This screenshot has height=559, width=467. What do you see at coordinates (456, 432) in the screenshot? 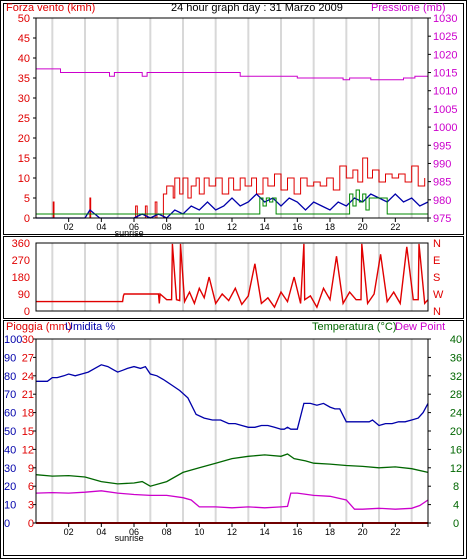
I see `temperature-tick-label: 20` at bounding box center [456, 432].